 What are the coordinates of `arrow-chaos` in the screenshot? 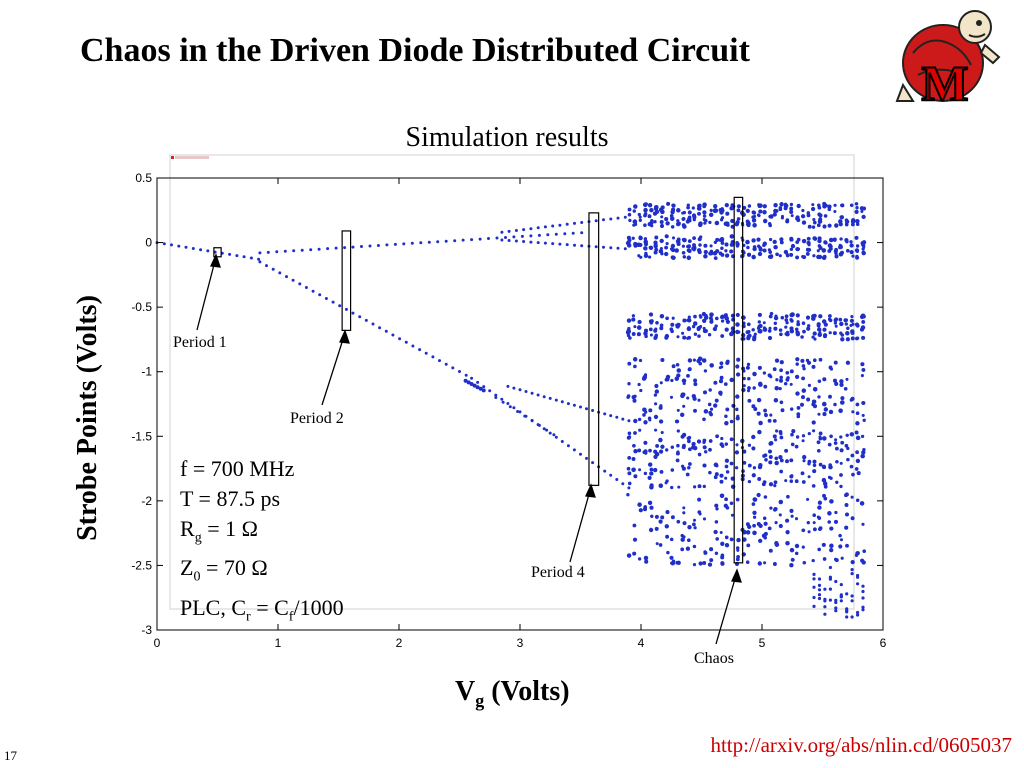 It's located at (726, 608).